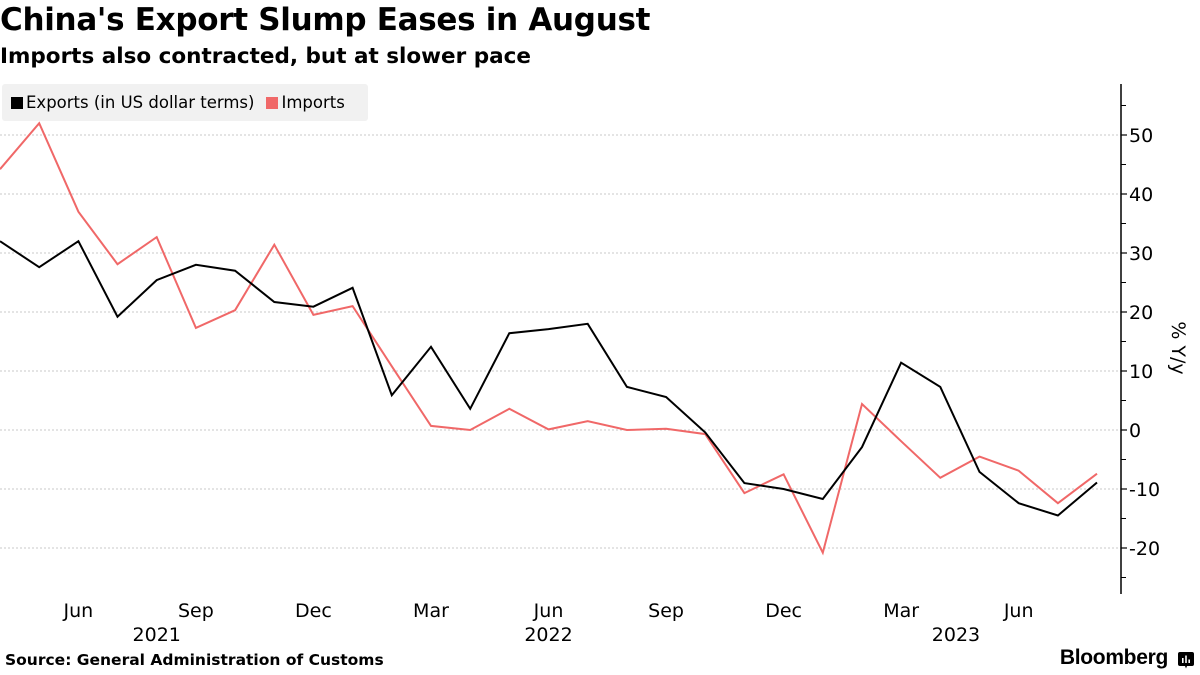 Image resolution: width=1200 pixels, height=675 pixels. I want to click on legend-item-exports: Exports (in US dollar terms), so click(132, 102).